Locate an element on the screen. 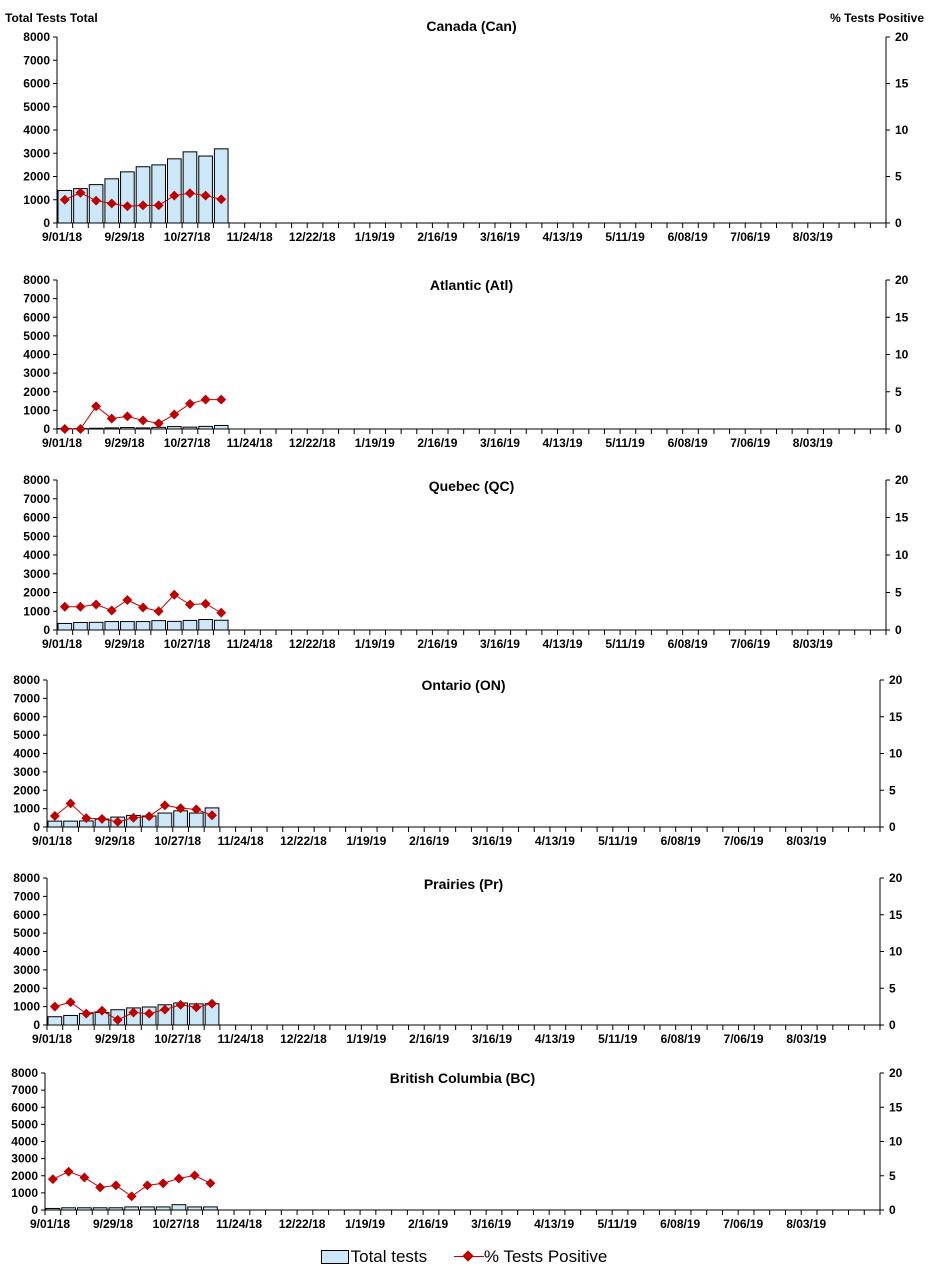  panel-title: Ontario (ON) is located at coordinates (464, 685).